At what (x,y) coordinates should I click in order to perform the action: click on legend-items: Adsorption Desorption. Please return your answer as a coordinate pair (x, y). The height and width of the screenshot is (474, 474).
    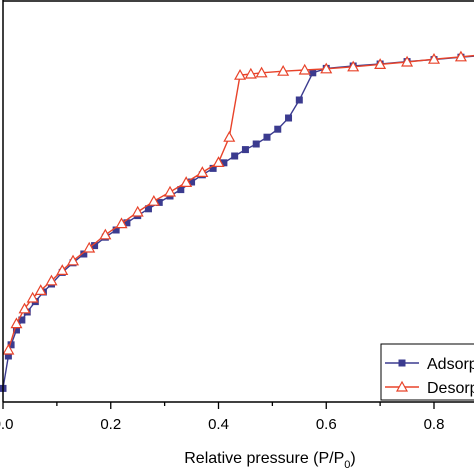
    Looking at the image, I should click on (429, 376).